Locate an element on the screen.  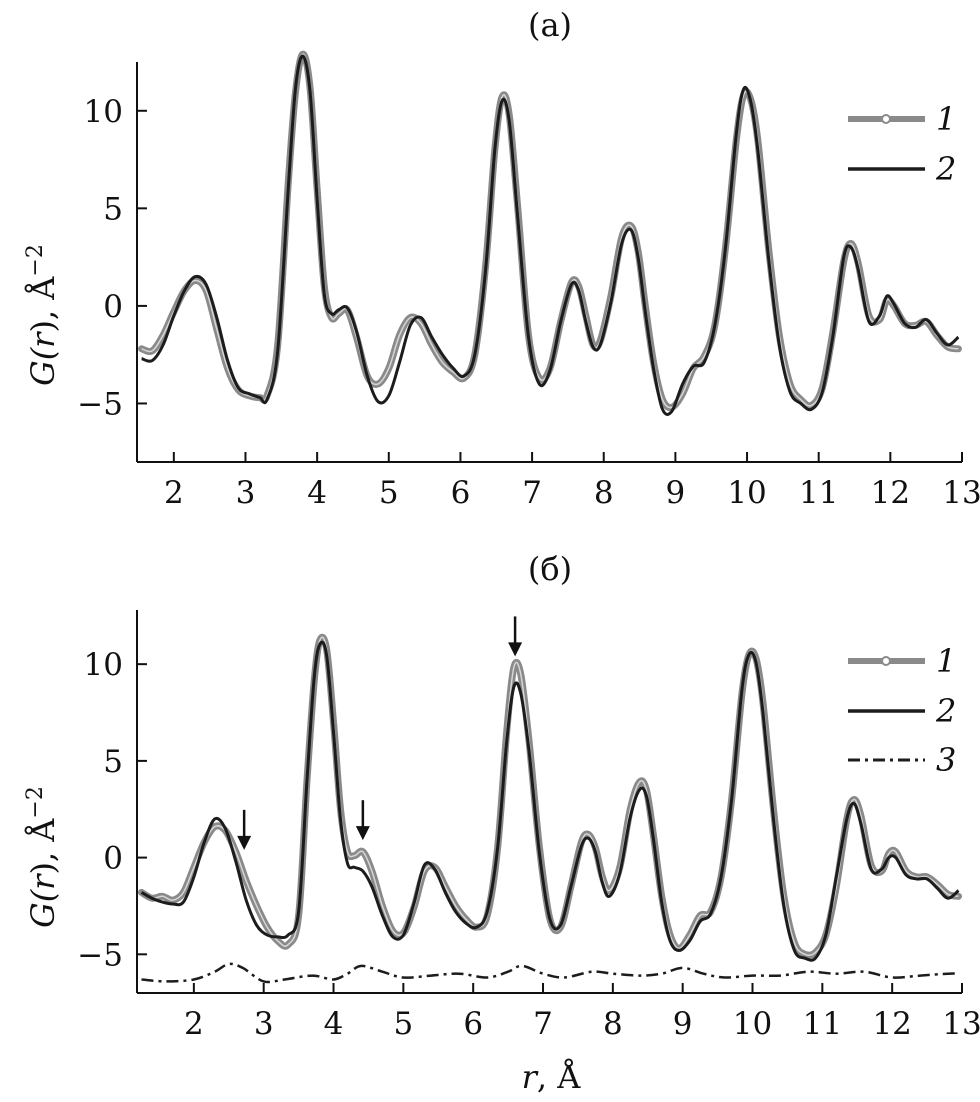
legend-a-label-2: 2 is located at coordinates (945, 169).